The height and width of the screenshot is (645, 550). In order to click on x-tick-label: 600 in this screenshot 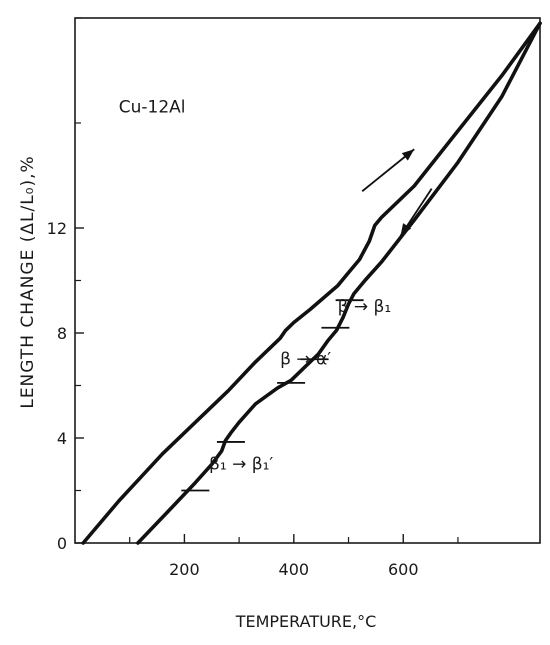, I will do `click(403, 569)`.